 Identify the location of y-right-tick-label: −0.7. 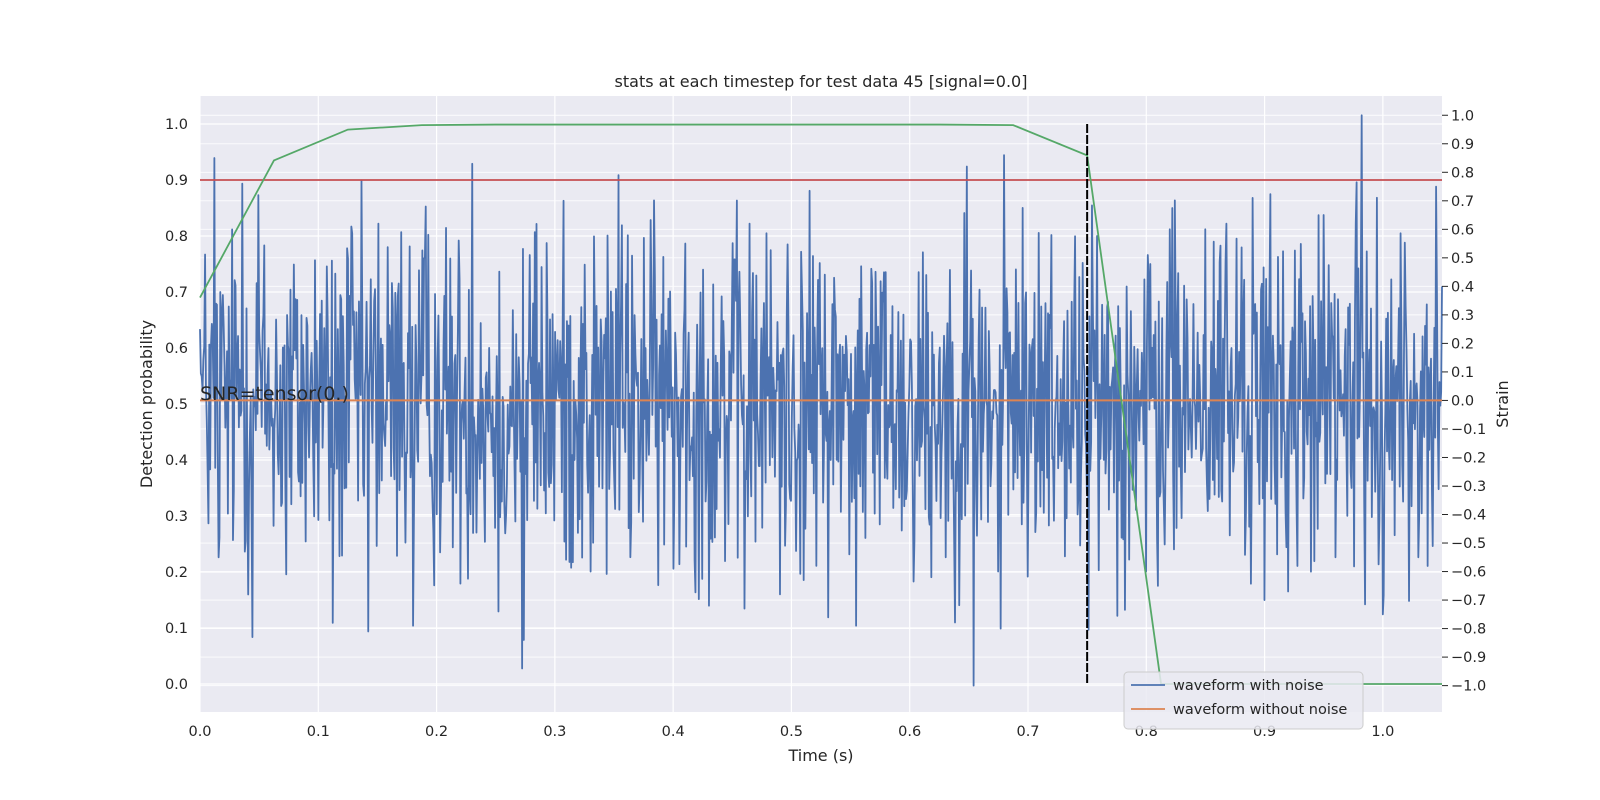
(1468, 601).